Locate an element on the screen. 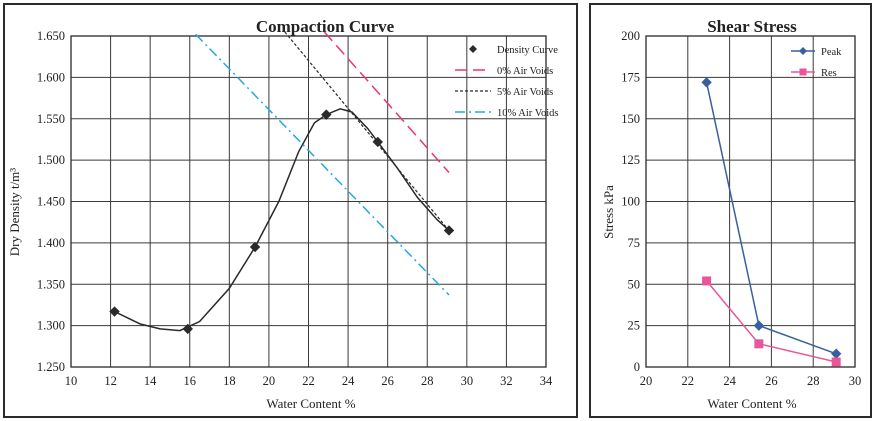 The width and height of the screenshot is (876, 421). 0-air-voids-line is located at coordinates (386, 102).